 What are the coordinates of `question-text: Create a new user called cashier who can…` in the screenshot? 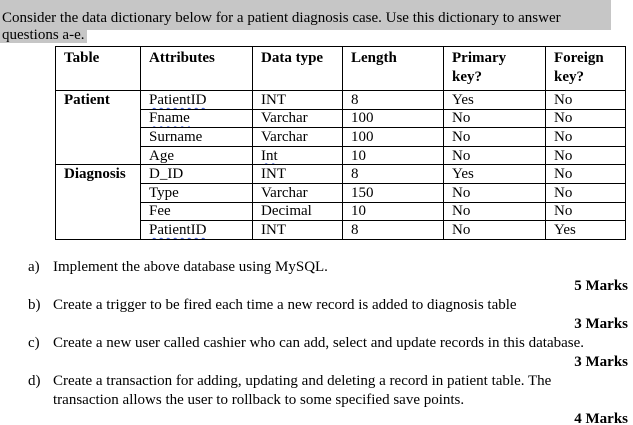 It's located at (319, 343).